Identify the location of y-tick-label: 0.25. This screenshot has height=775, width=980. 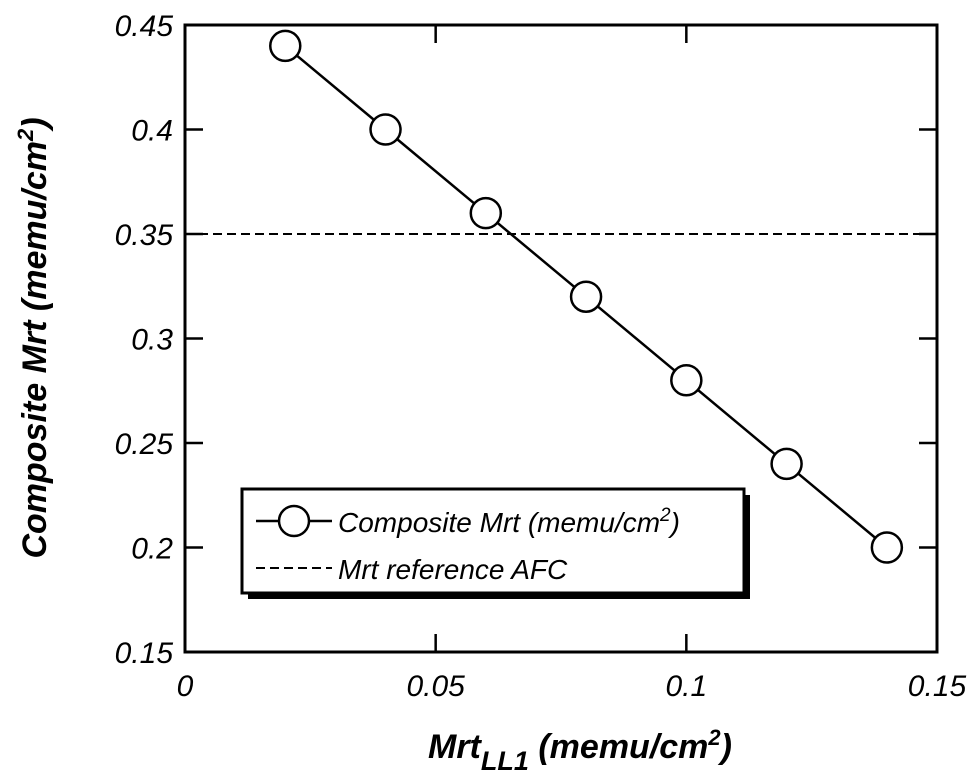
(144, 444).